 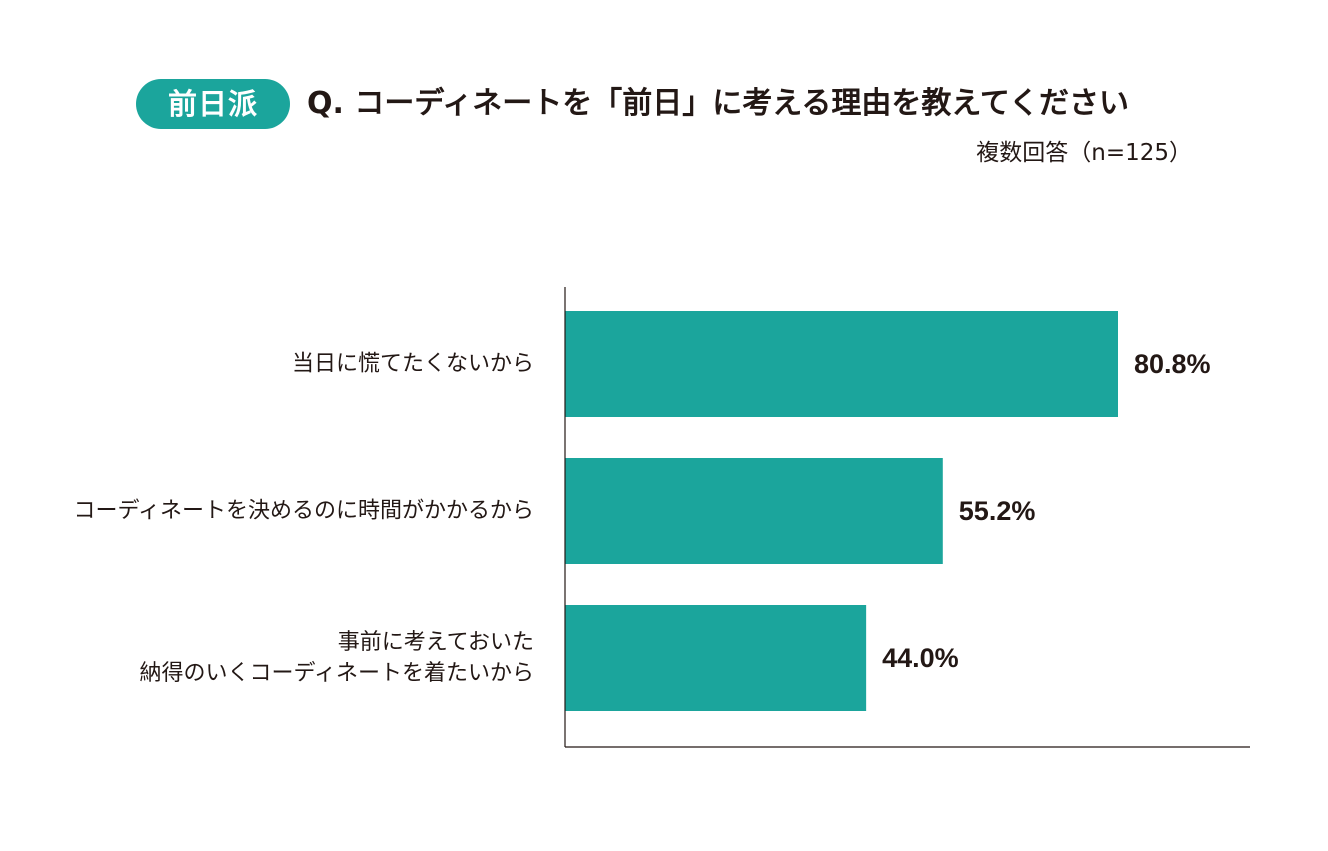 I want to click on category-label-1: 当日に慌てたくないから, so click(x=413, y=364).